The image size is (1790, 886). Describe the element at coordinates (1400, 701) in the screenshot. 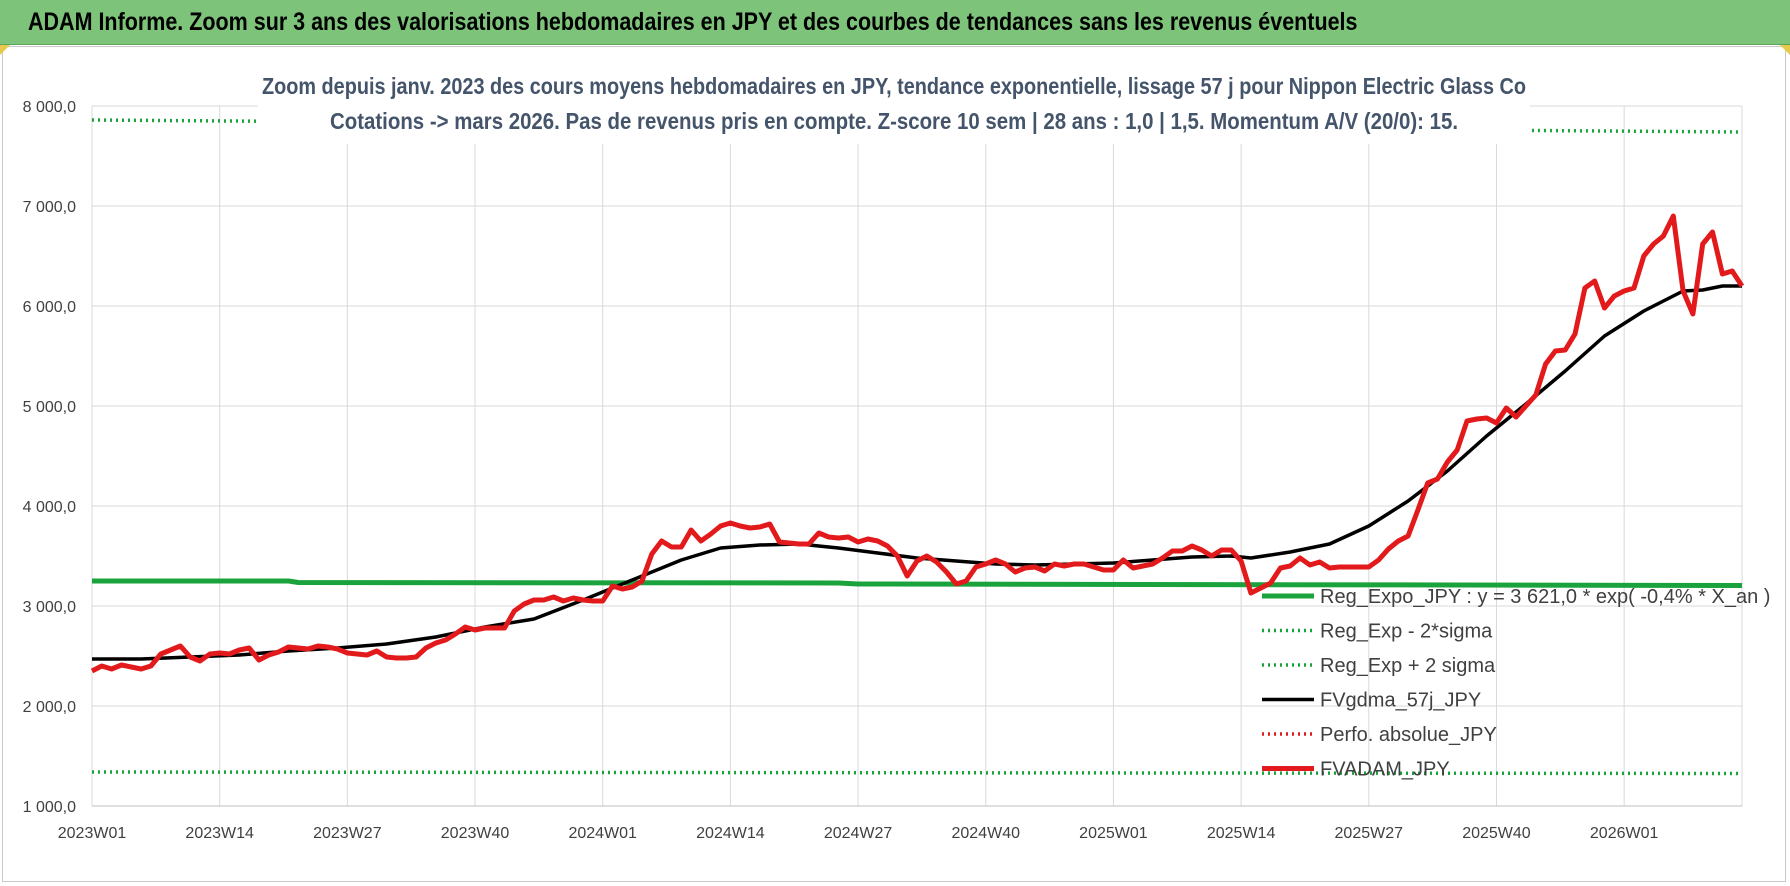

I see `legend-label-3: FVgdma_57j_JPY` at that location.